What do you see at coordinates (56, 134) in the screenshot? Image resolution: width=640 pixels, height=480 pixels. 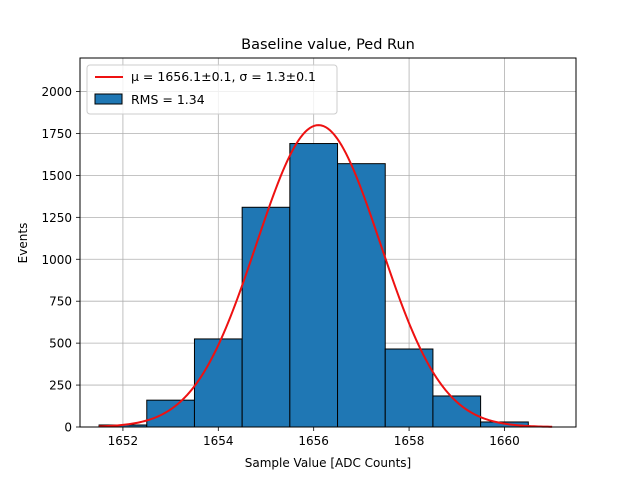 I see `y-tick-label: 1750` at bounding box center [56, 134].